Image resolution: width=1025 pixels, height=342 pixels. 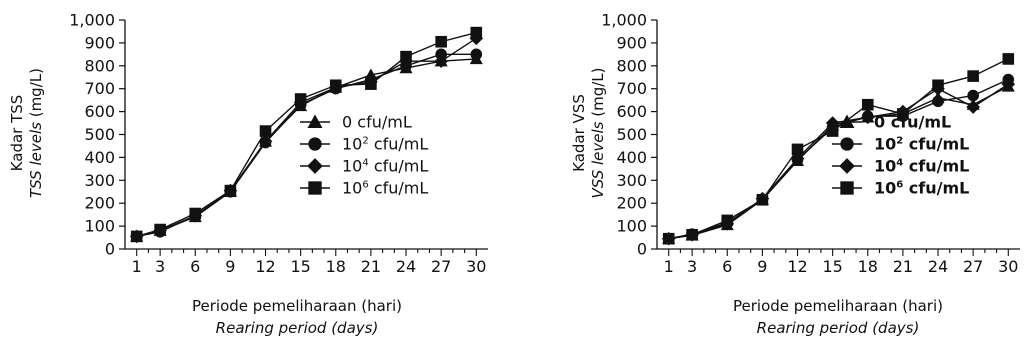 What do you see at coordinates (17, 133) in the screenshot?
I see `y-axis-label: Kadar TSS` at bounding box center [17, 133].